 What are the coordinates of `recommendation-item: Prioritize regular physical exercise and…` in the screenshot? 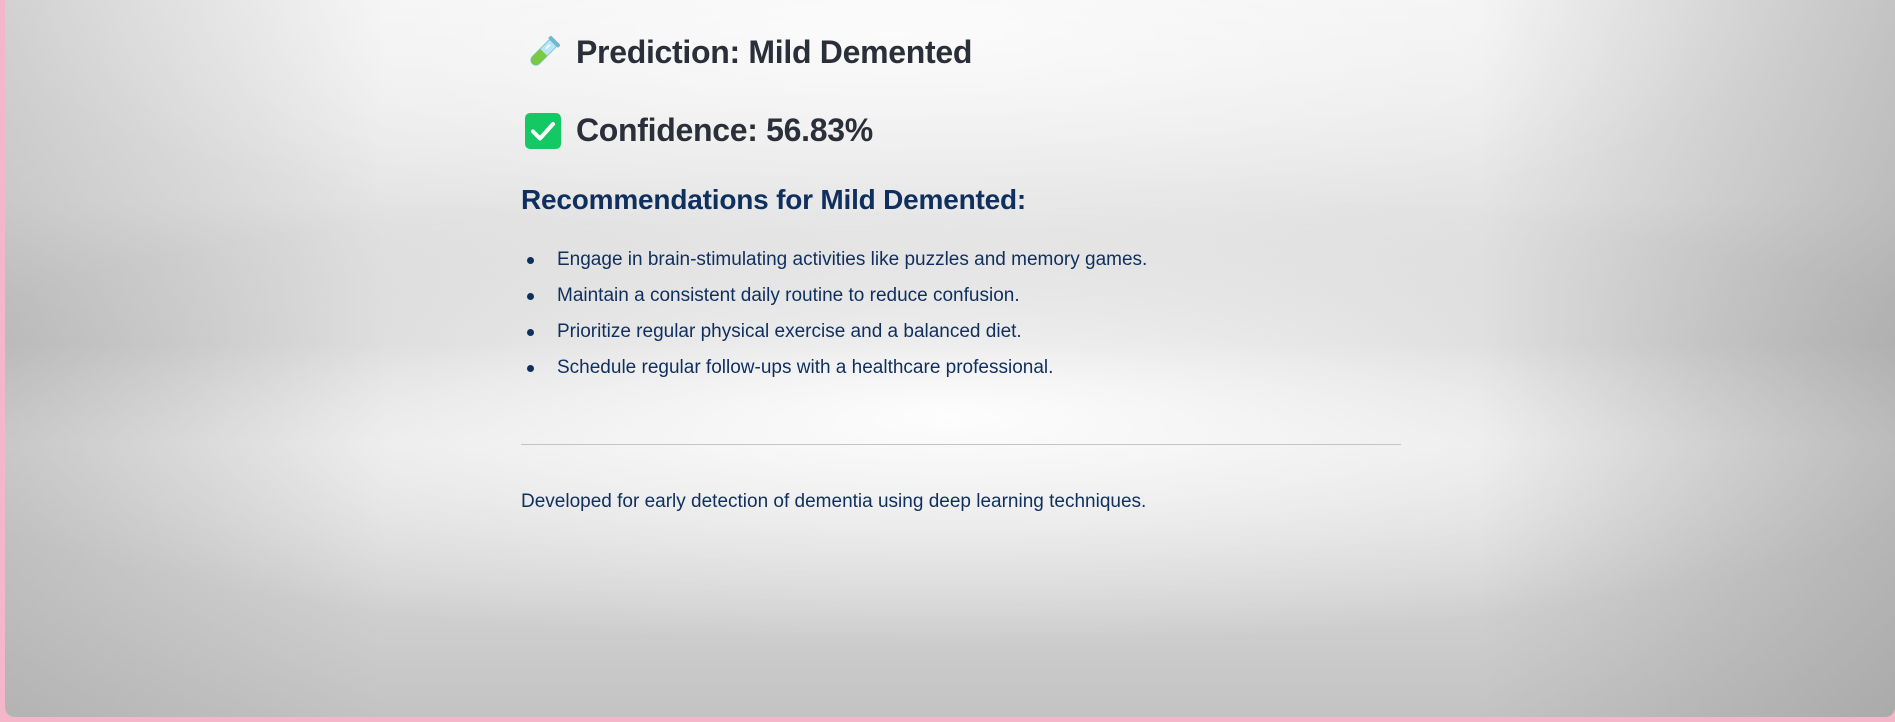 It's located at (834, 336).